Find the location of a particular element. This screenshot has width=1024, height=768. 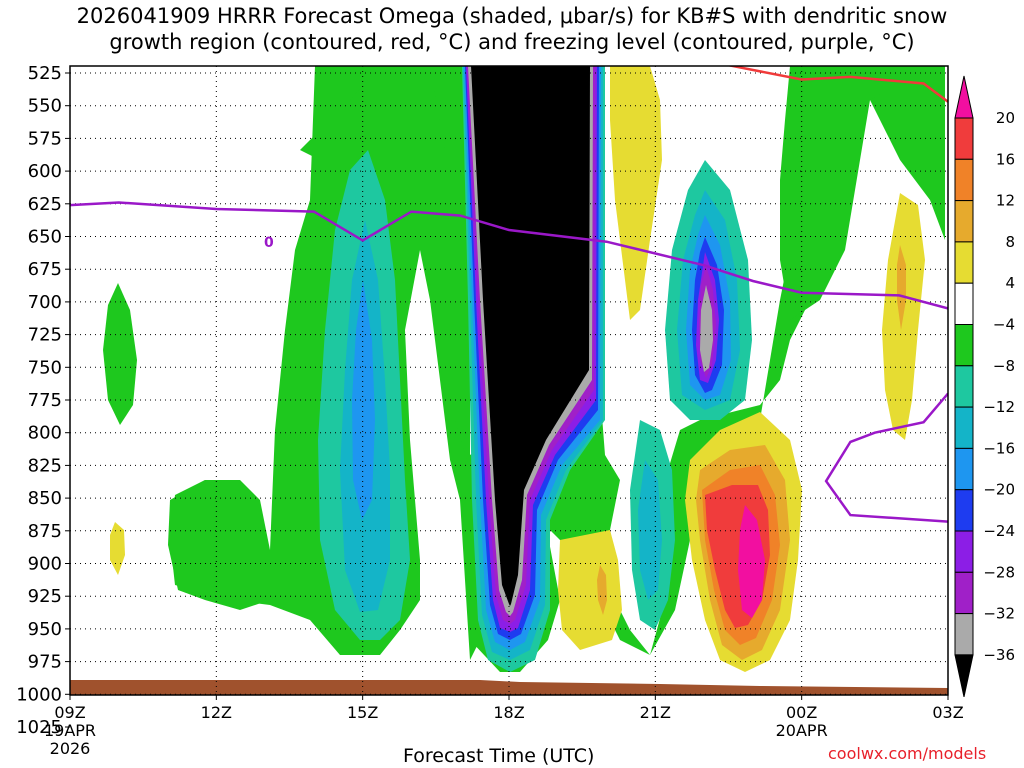

y-tick-label: 1025 is located at coordinates (39, 727).